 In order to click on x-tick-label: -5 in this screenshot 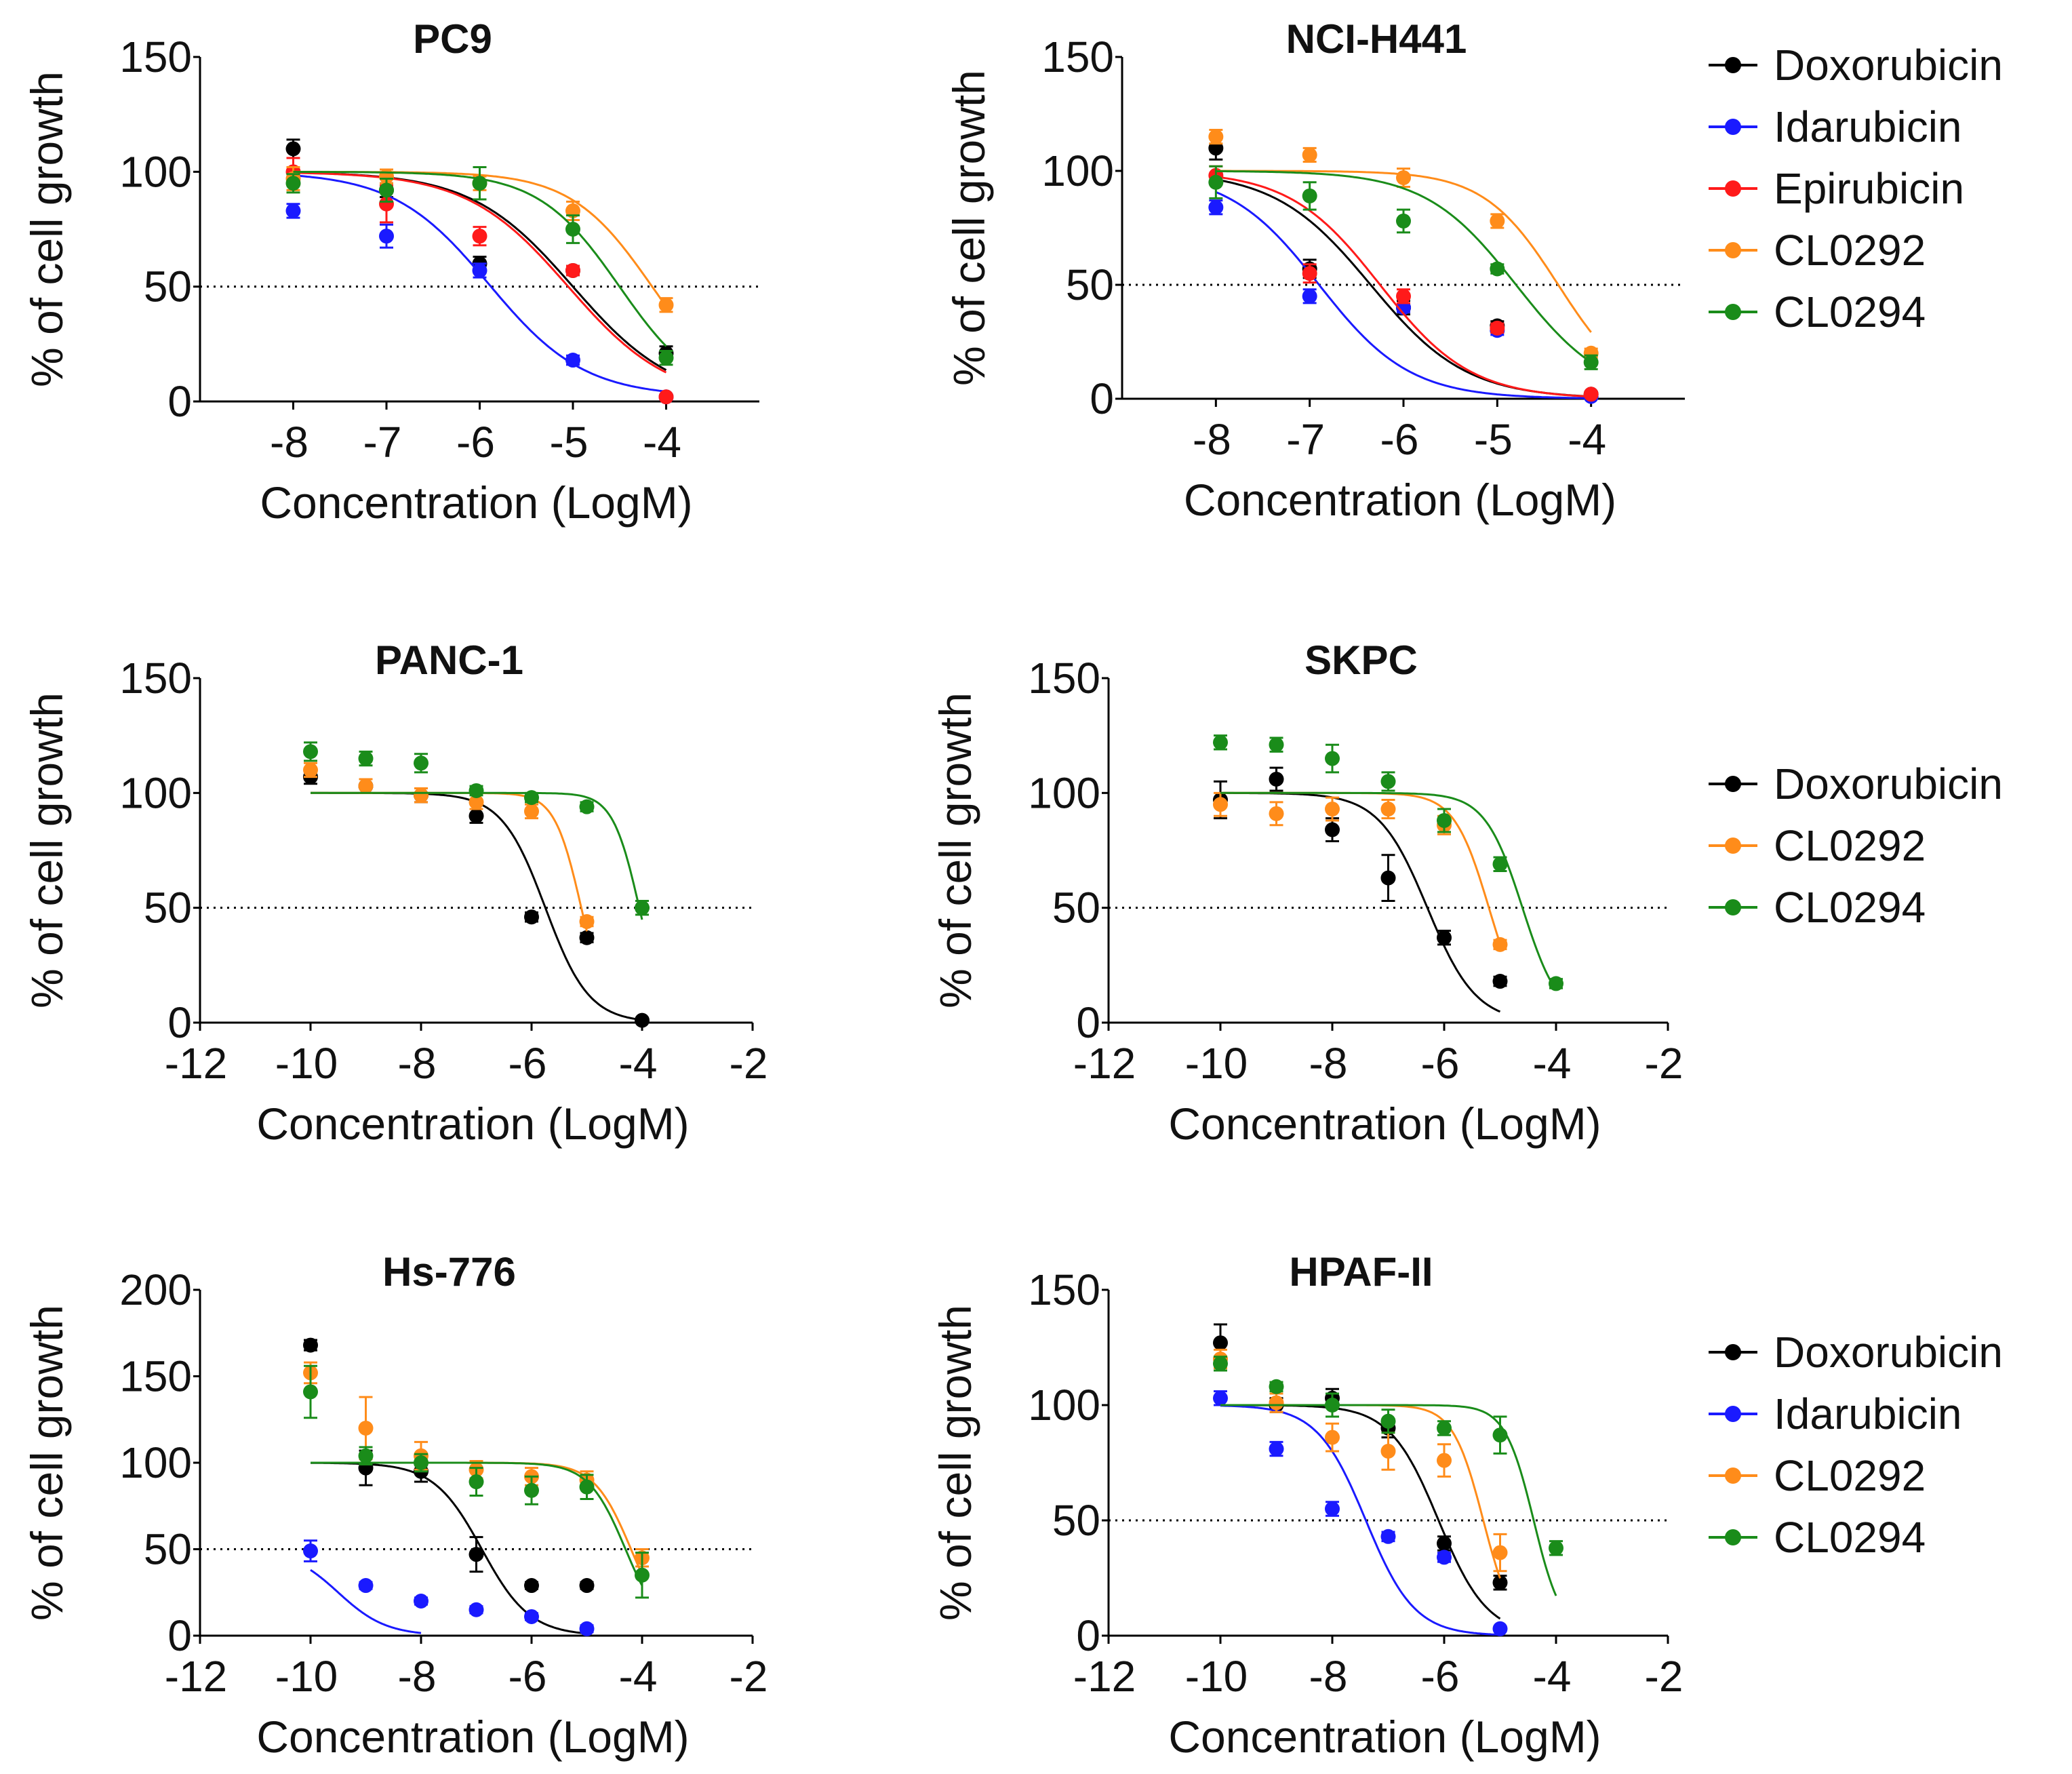, I will do `click(569, 442)`.